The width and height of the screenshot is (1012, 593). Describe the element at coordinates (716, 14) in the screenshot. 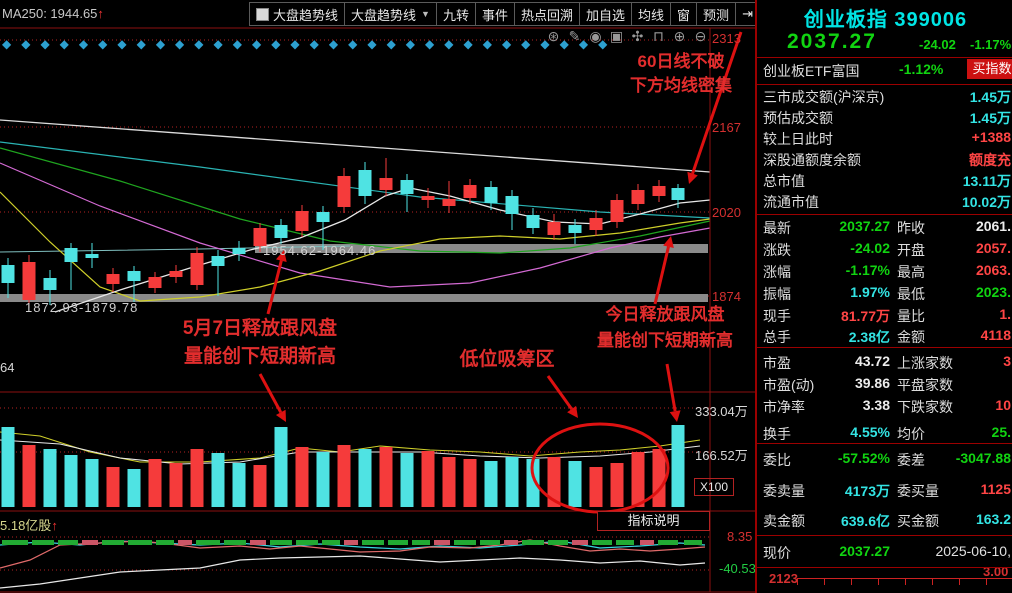

I see `toolbar-button-6: 预测` at that location.